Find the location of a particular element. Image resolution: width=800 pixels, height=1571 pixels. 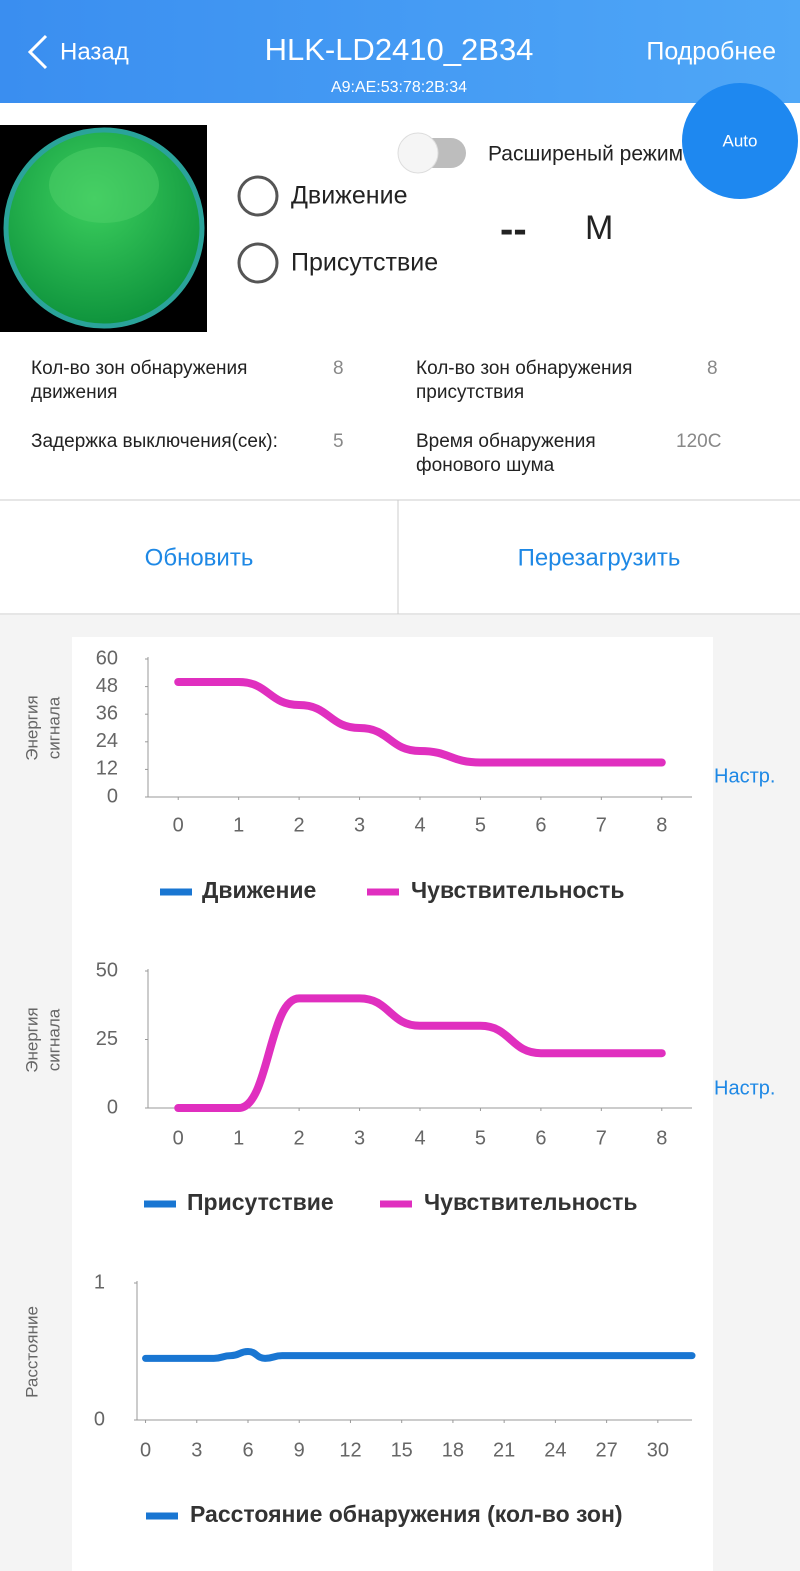

info-label: Задержка выключения(сек): is located at coordinates (154, 441).